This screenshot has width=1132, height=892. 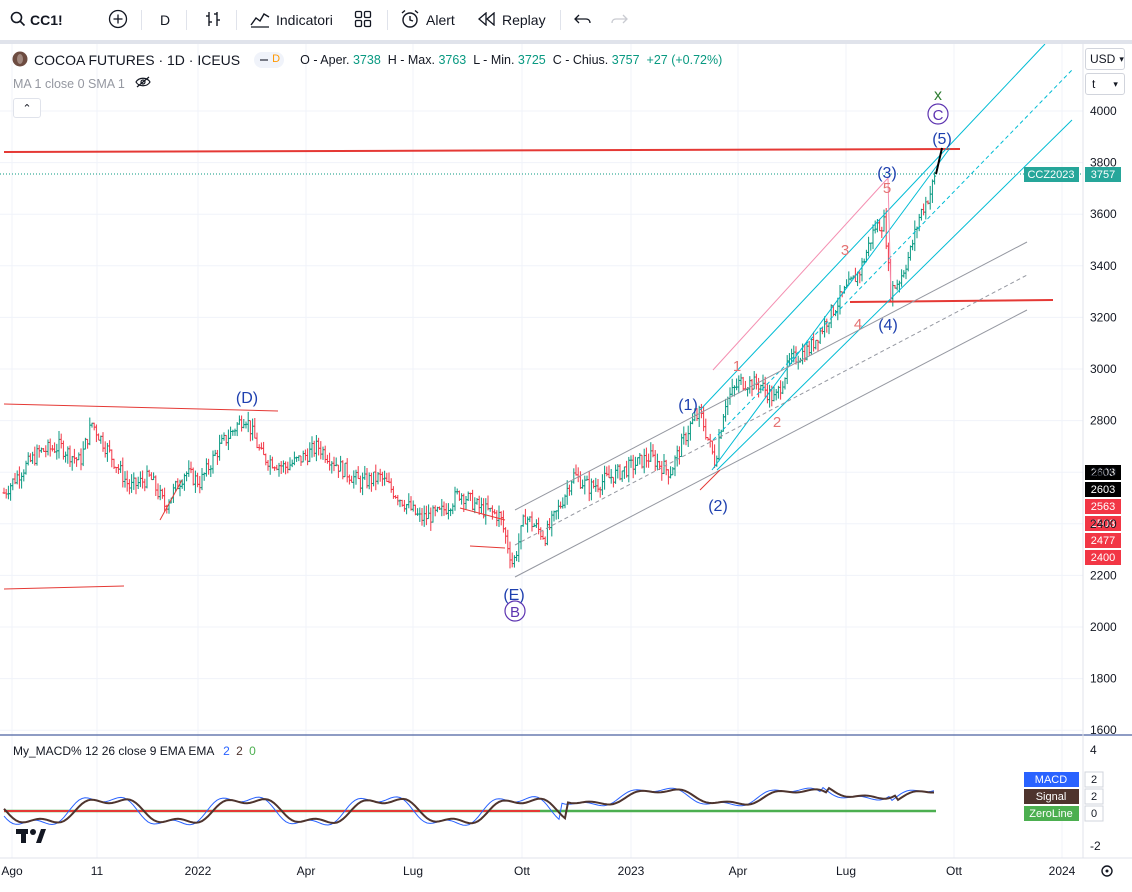 I want to click on replay-button: Replay, so click(x=512, y=20).